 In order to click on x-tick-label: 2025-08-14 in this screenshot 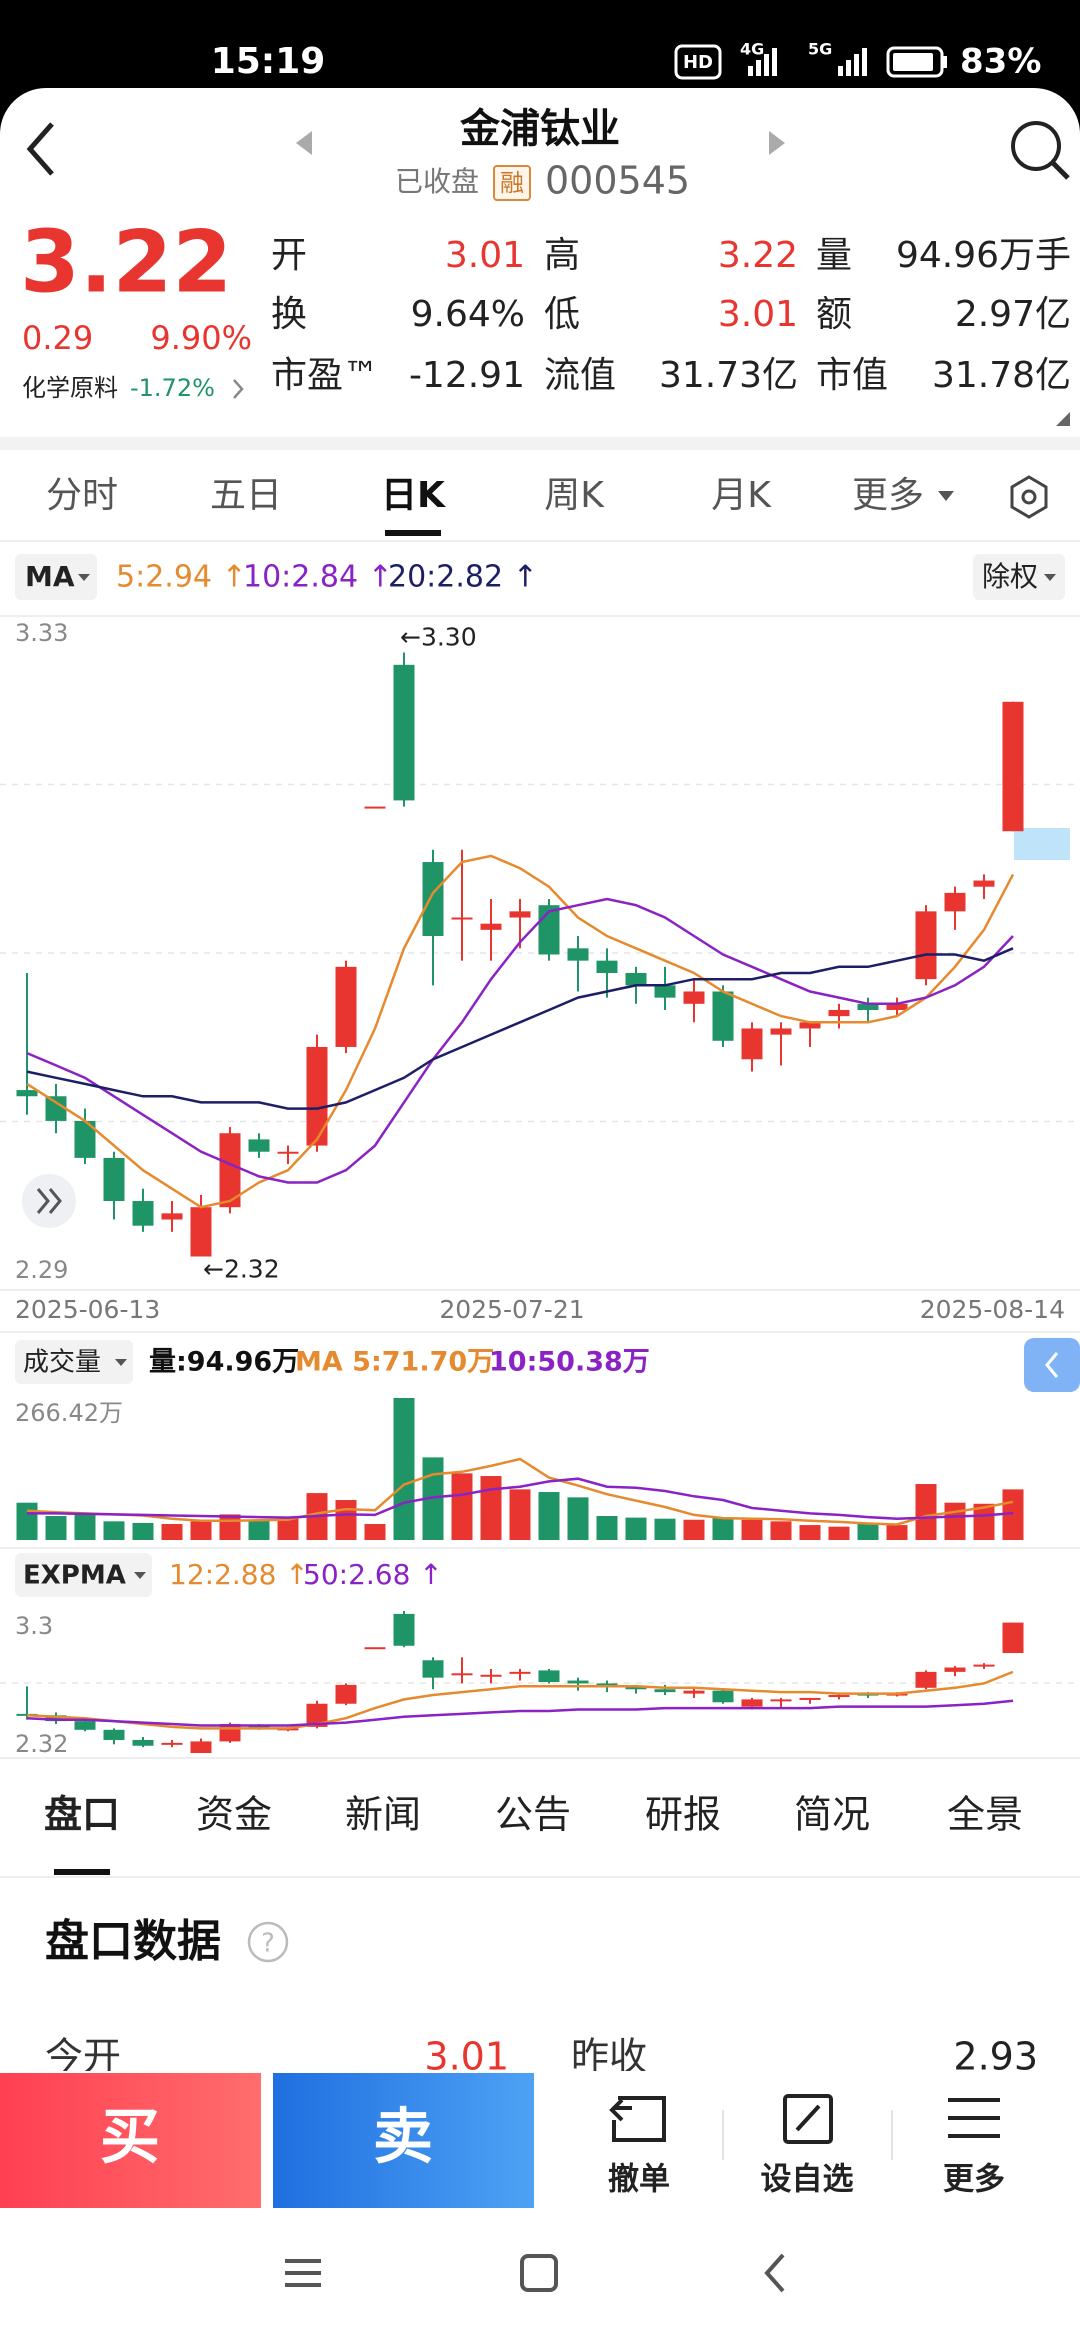, I will do `click(992, 1309)`.